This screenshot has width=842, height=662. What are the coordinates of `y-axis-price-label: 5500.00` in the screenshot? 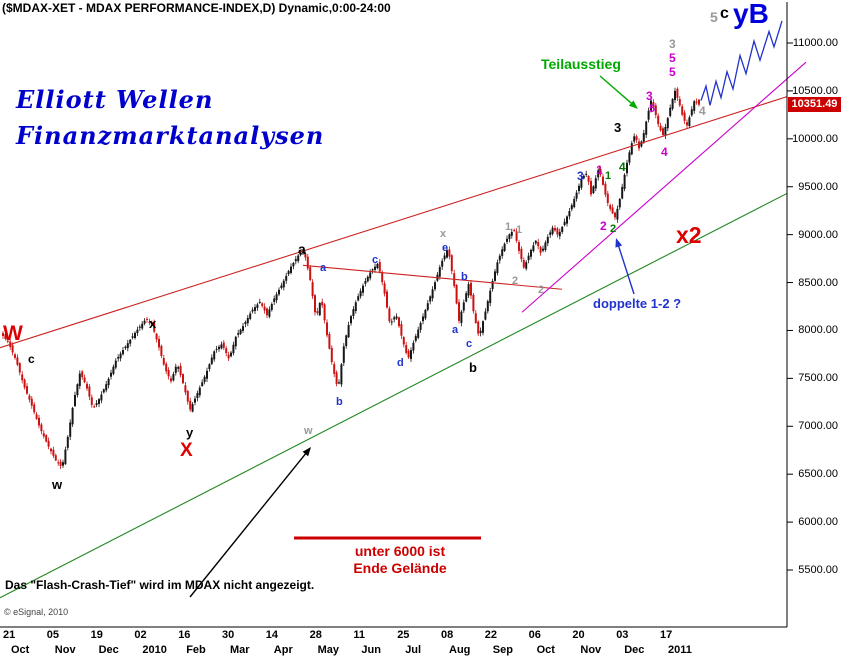 It's located at (818, 570).